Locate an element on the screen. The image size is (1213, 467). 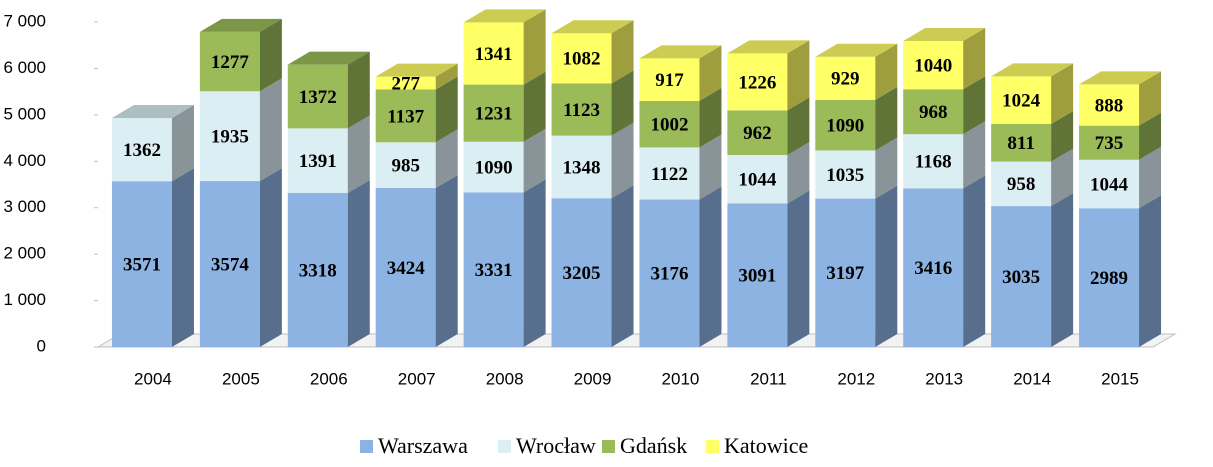
data-label: 3091 is located at coordinates (757, 276).